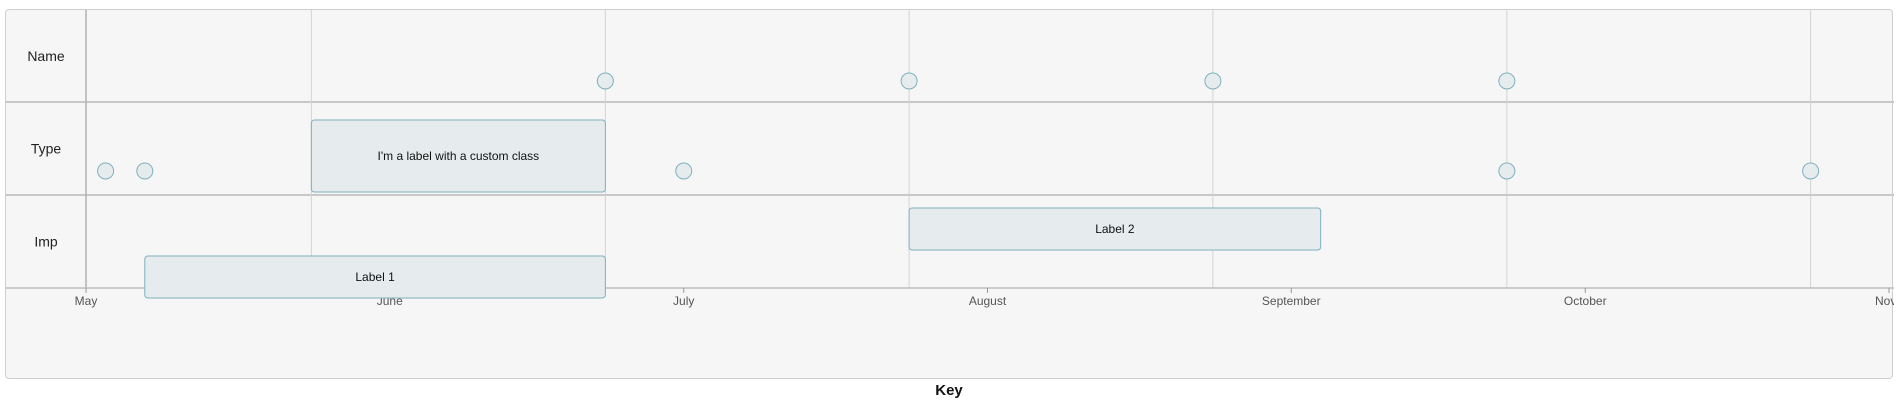 This screenshot has width=1904, height=405. I want to click on axis-title: Key, so click(949, 390).